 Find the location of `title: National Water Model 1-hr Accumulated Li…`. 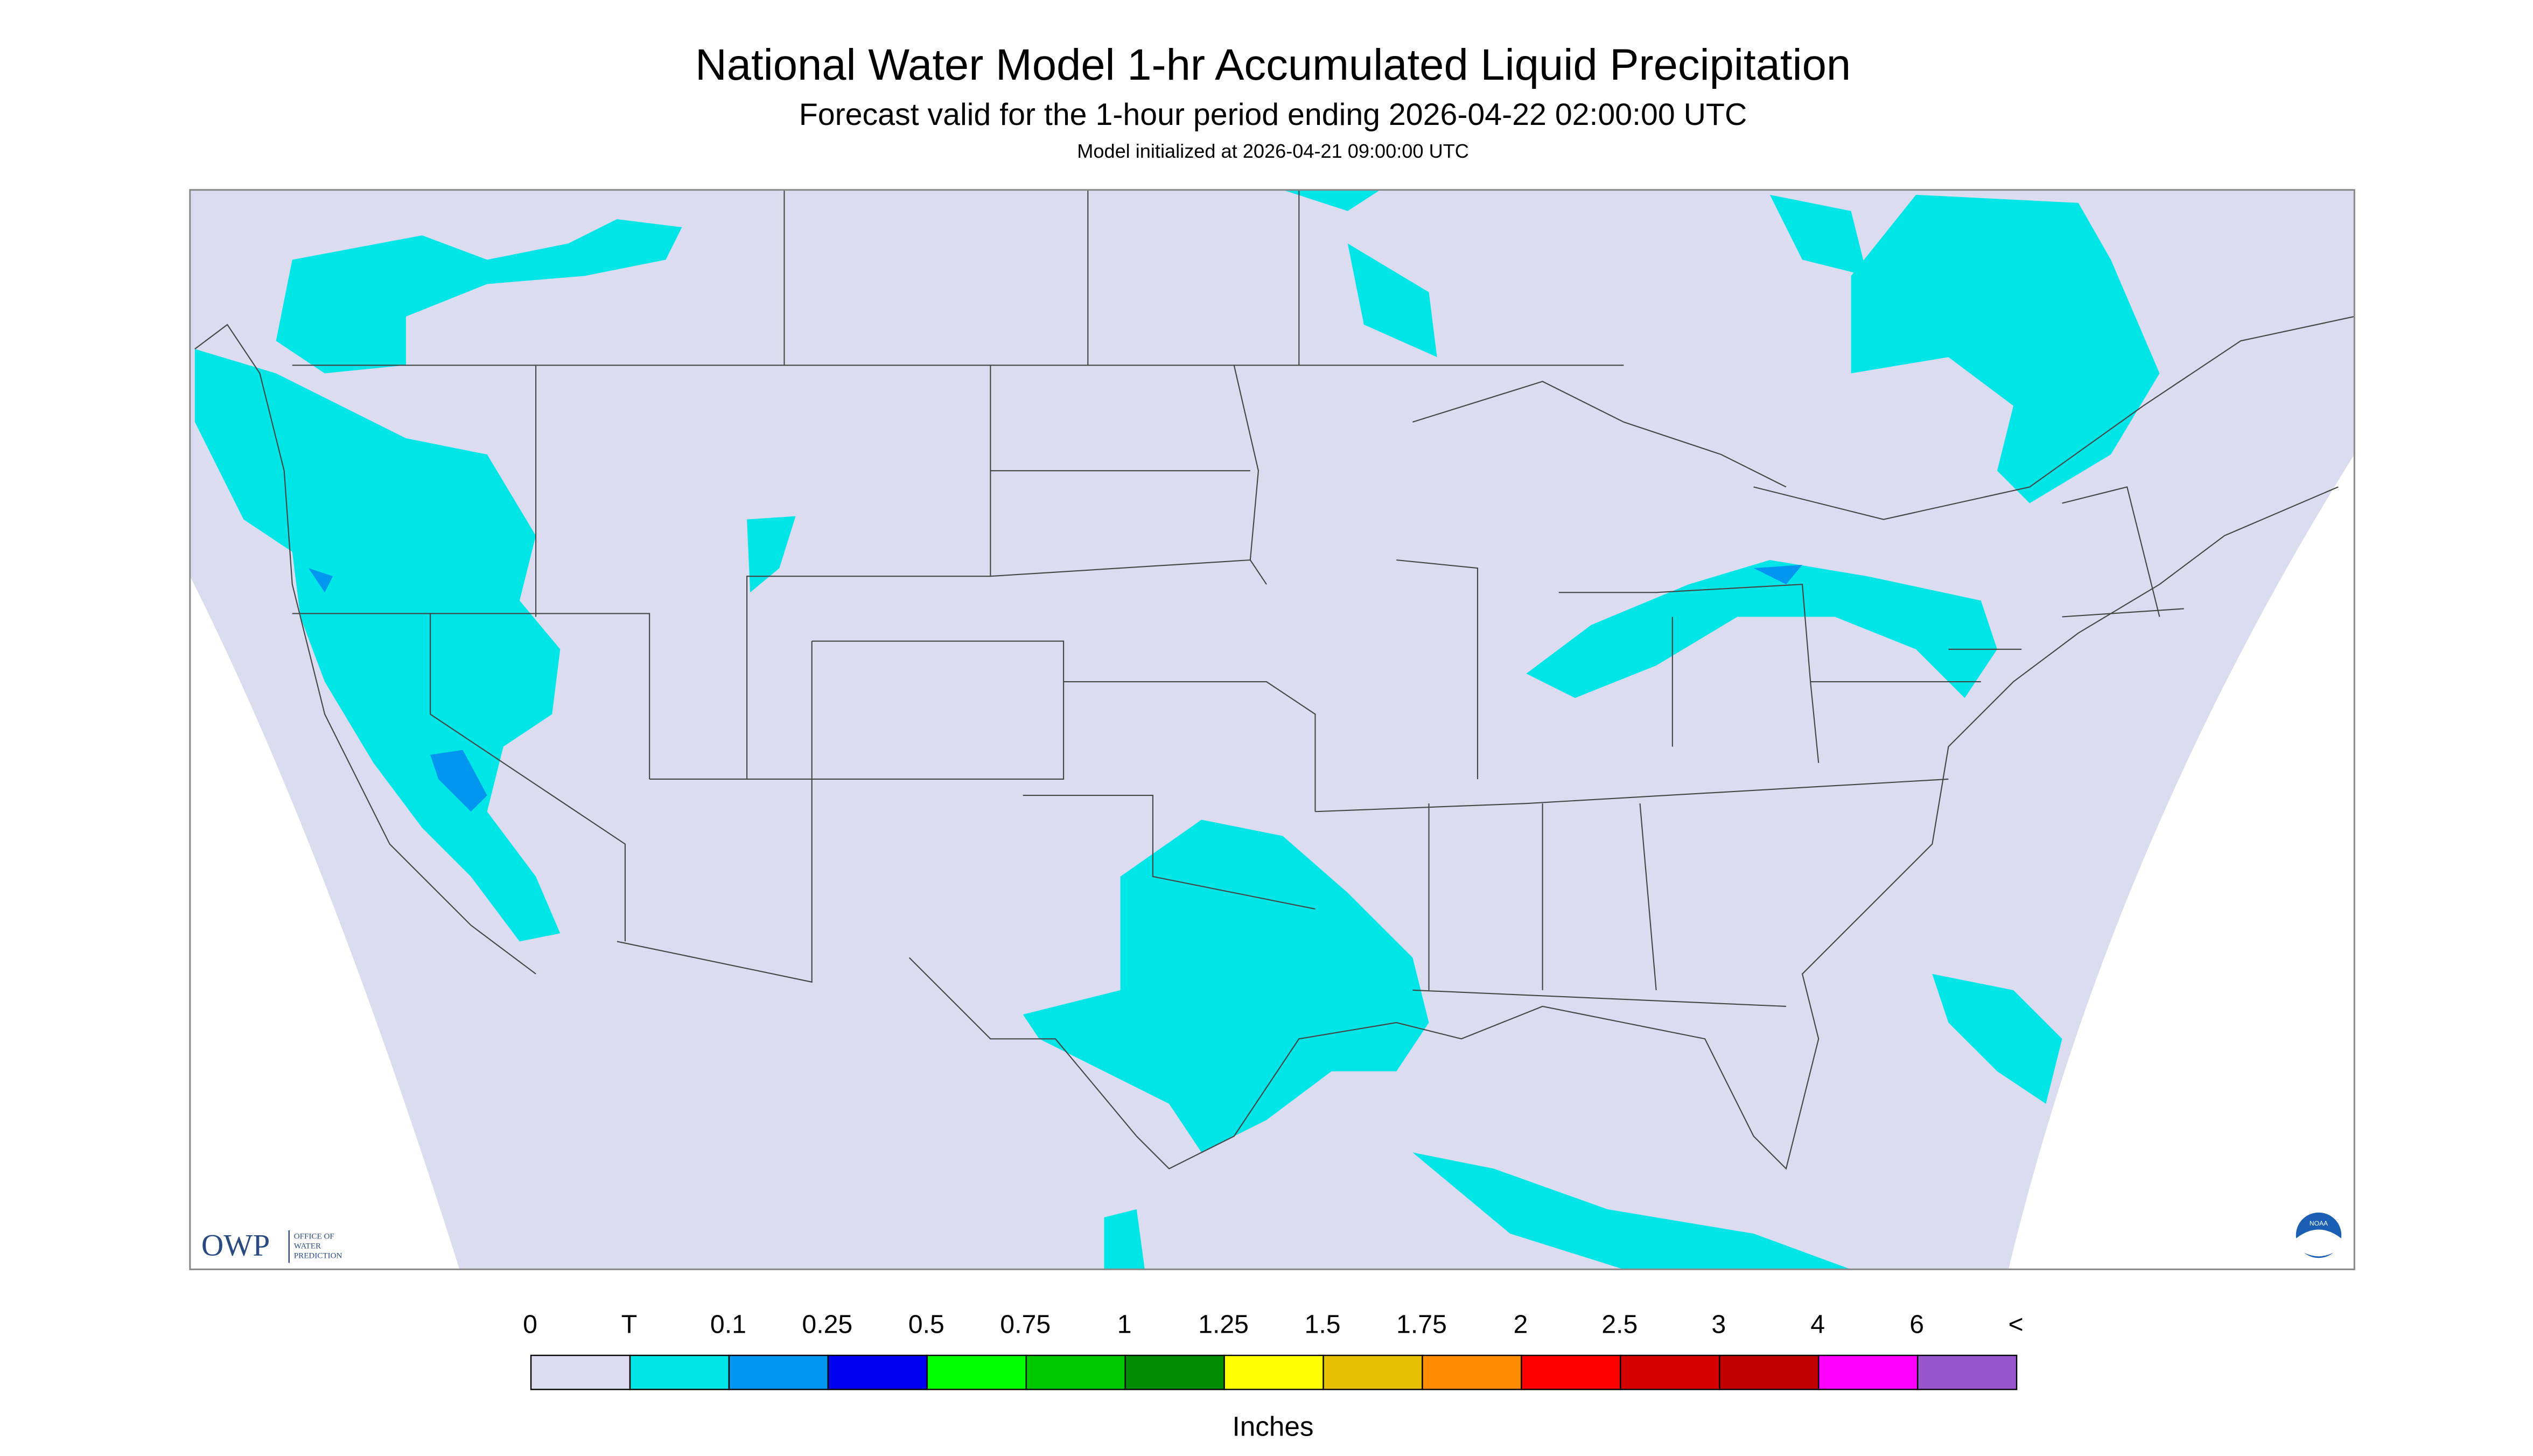

title: National Water Model 1-hr Accumulated Li… is located at coordinates (1273, 64).